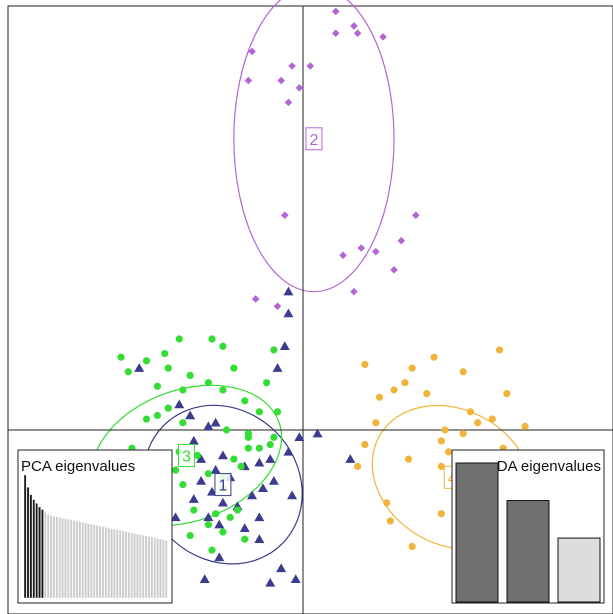  What do you see at coordinates (222, 486) in the screenshot?
I see `group-1-label: 1` at bounding box center [222, 486].